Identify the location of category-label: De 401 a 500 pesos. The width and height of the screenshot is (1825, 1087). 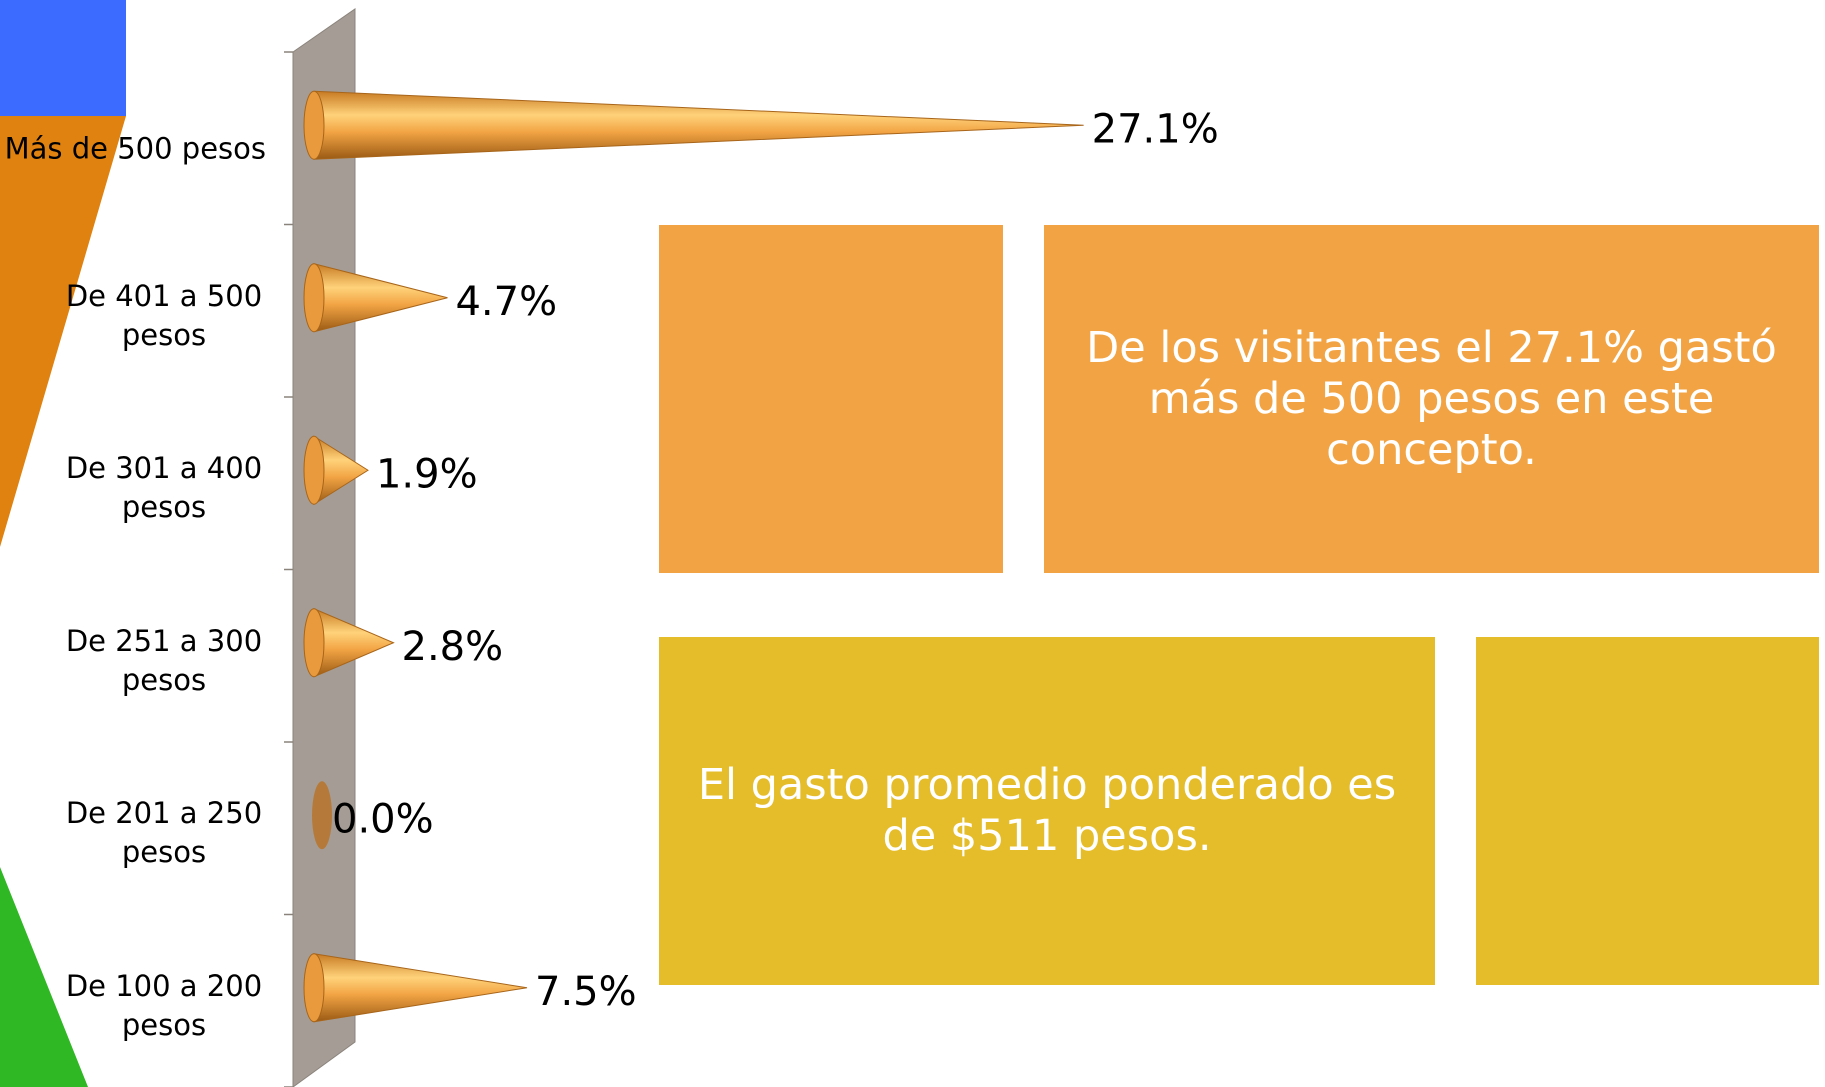
(164, 315).